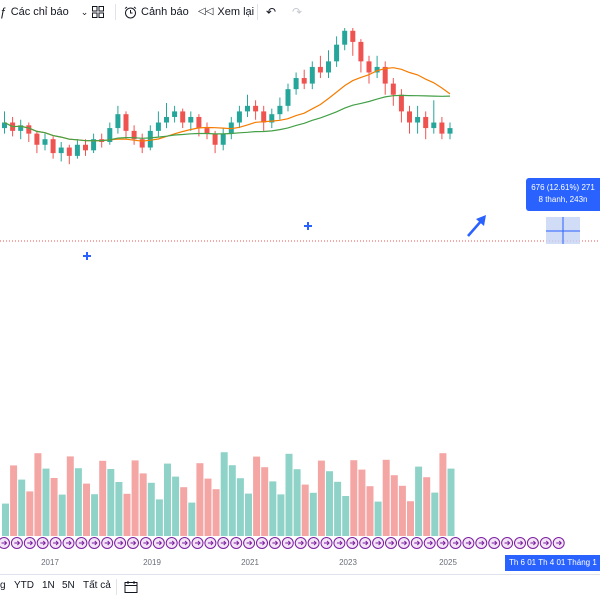 This screenshot has height=600, width=600. Describe the element at coordinates (156, 12) in the screenshot. I see `alerts-button: Cảnh báo` at that location.